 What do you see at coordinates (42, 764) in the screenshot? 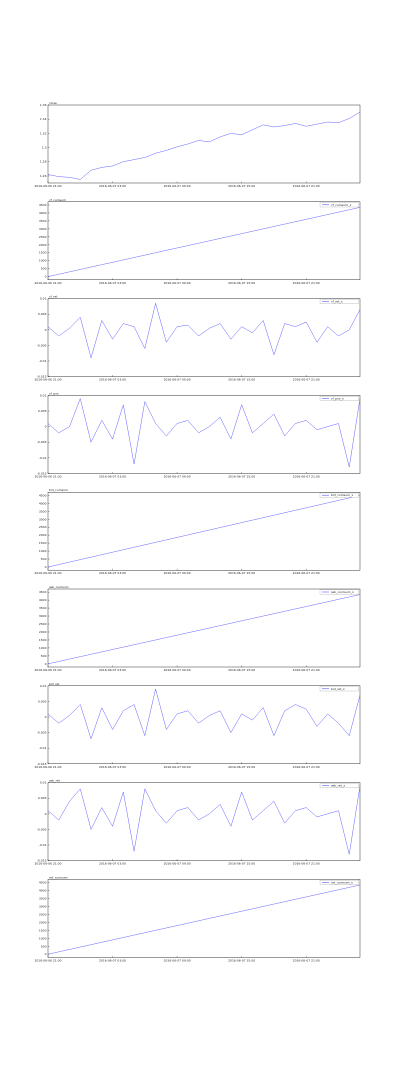
I see `y-tick-label: -0.015` at bounding box center [42, 764].